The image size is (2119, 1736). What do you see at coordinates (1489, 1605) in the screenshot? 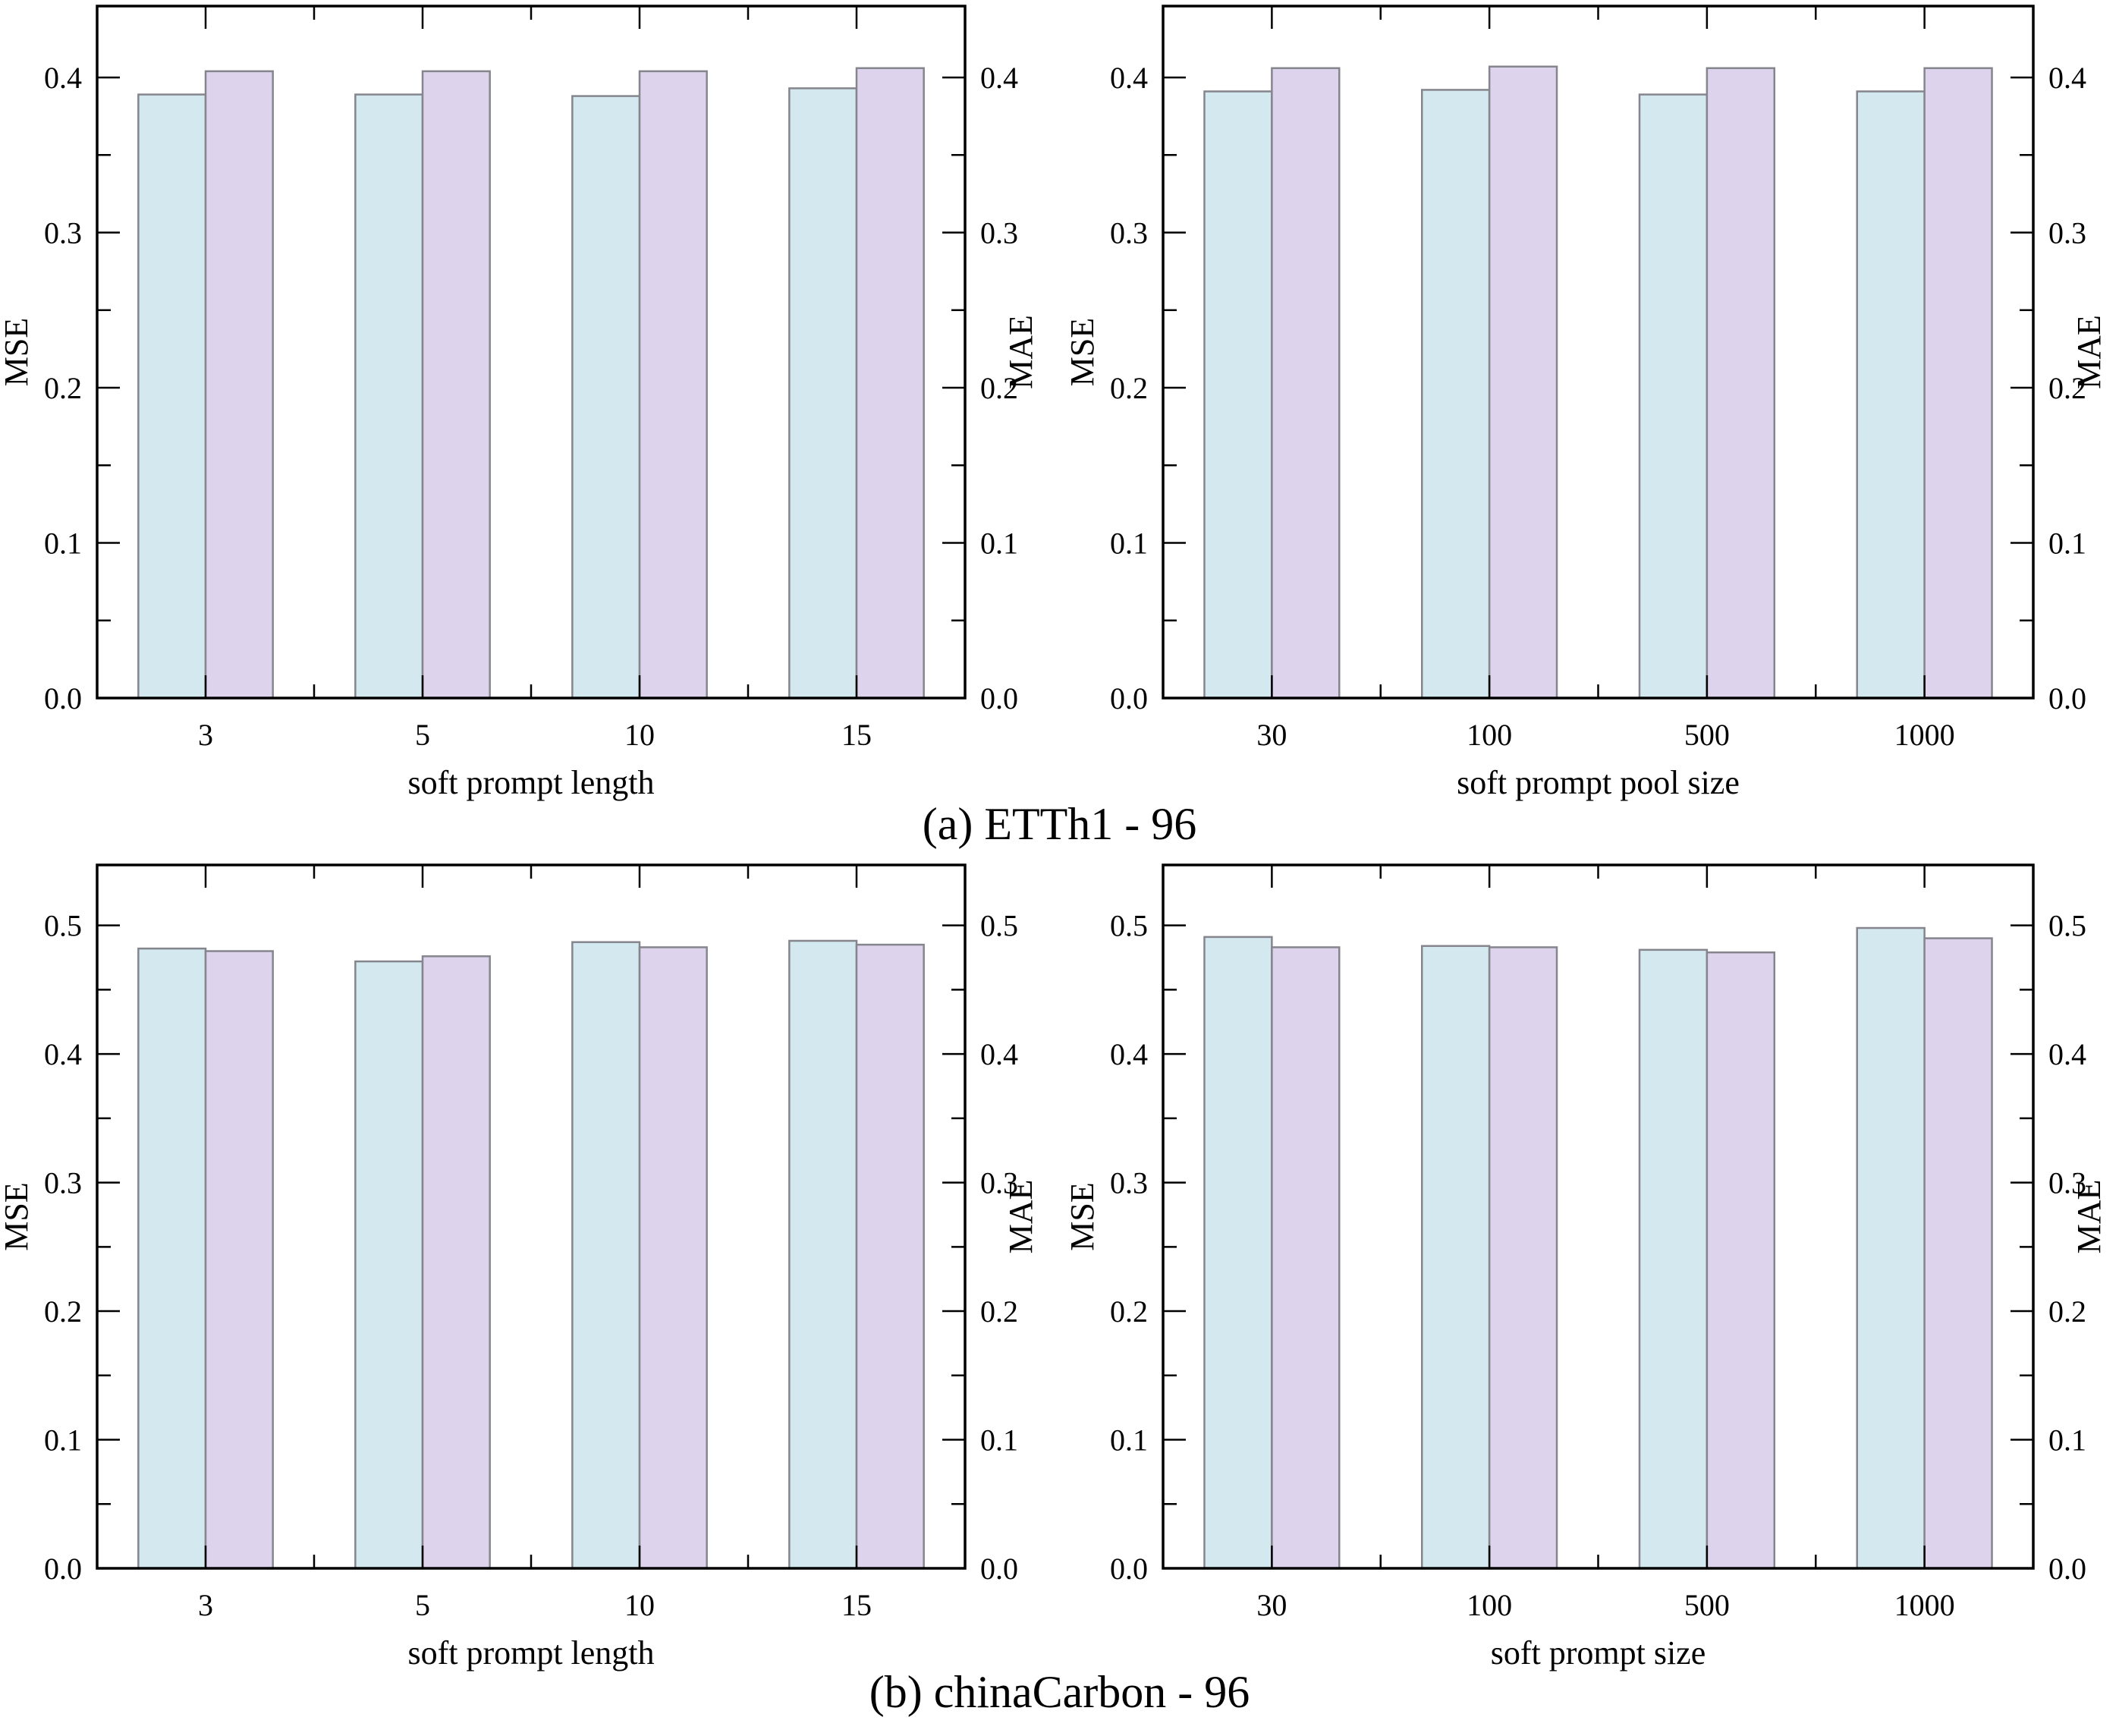
I see `x-tick-label: 100` at bounding box center [1489, 1605].